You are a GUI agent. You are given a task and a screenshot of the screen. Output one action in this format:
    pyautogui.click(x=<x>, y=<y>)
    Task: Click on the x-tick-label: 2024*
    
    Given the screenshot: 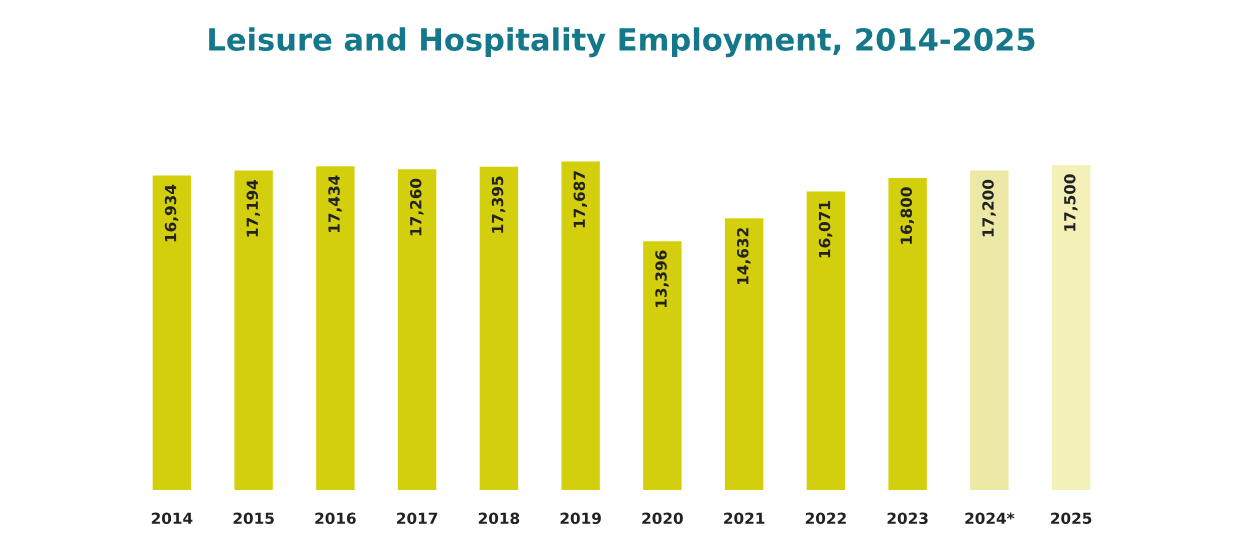 What is the action you would take?
    pyautogui.click(x=990, y=518)
    